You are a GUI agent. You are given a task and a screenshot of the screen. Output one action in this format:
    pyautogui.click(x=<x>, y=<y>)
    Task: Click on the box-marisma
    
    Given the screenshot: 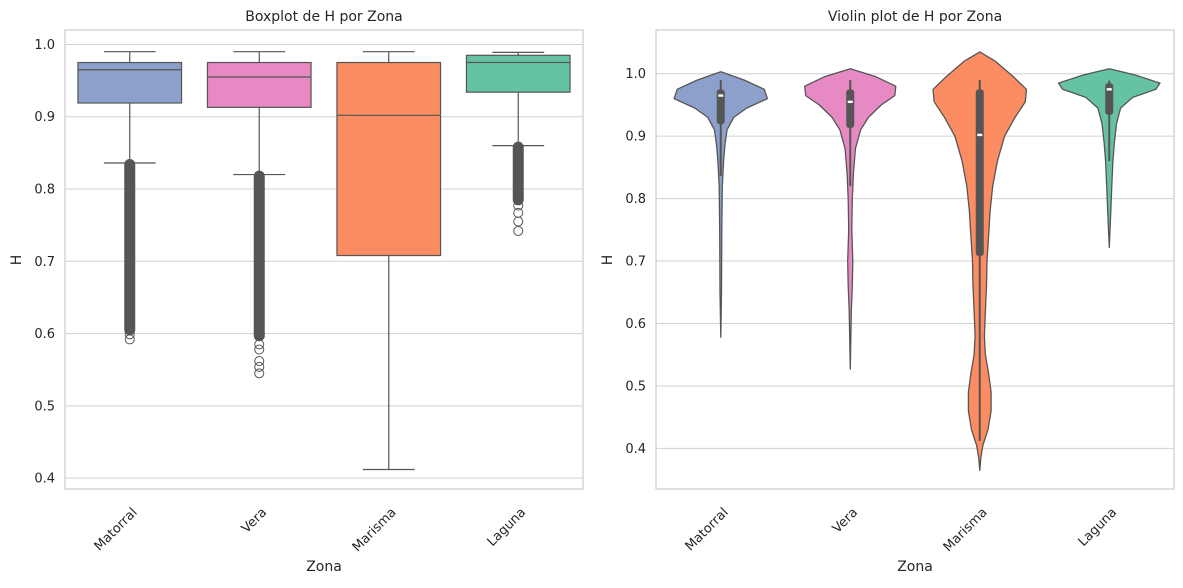 What is the action you would take?
    pyautogui.click(x=389, y=261)
    